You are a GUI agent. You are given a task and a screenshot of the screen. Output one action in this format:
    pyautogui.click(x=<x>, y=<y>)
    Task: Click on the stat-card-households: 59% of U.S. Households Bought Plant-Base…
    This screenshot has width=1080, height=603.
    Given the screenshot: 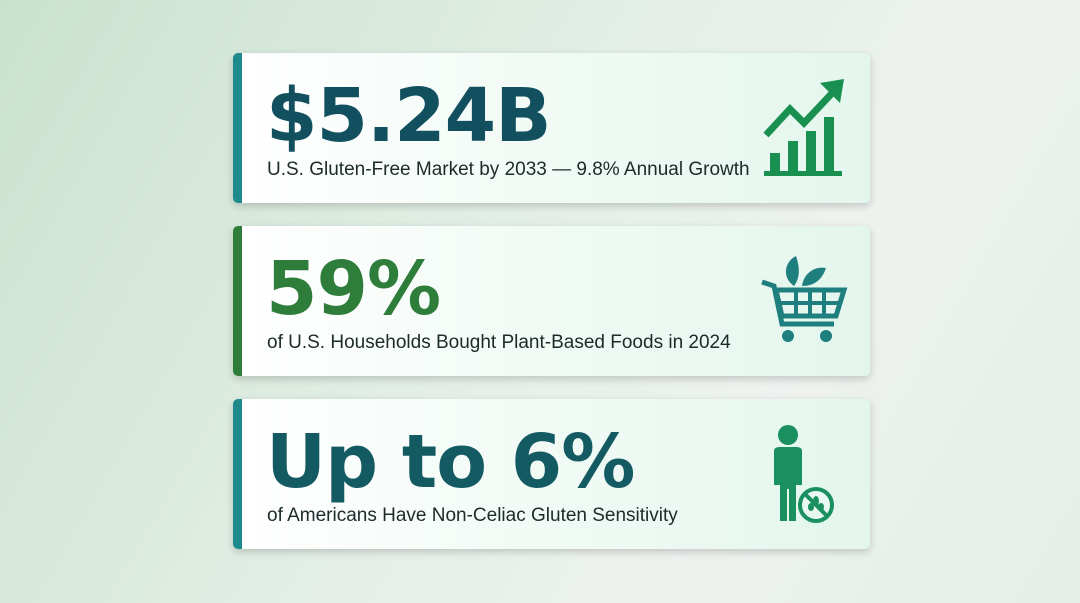 What is the action you would take?
    pyautogui.click(x=551, y=301)
    